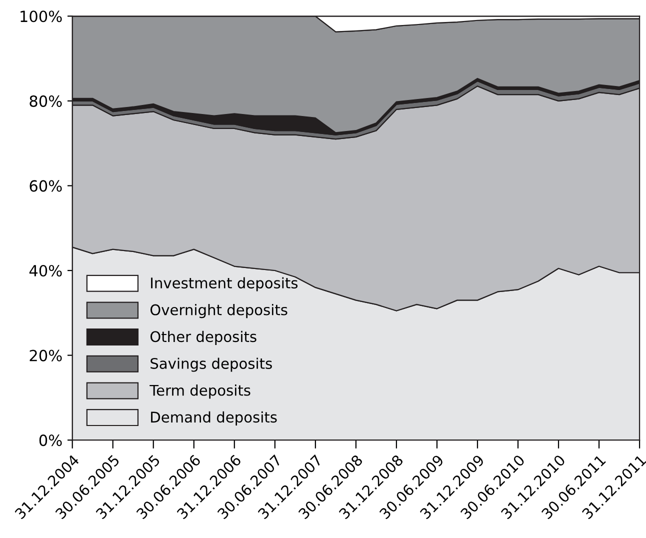 The width and height of the screenshot is (646, 538). I want to click on legend-label: Demand deposits, so click(214, 418).